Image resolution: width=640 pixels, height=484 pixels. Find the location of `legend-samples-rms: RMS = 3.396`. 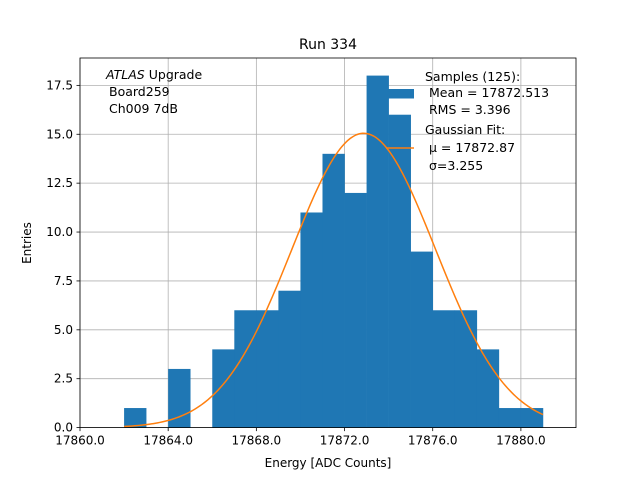

legend-samples-rms: RMS = 3.396 is located at coordinates (470, 109).